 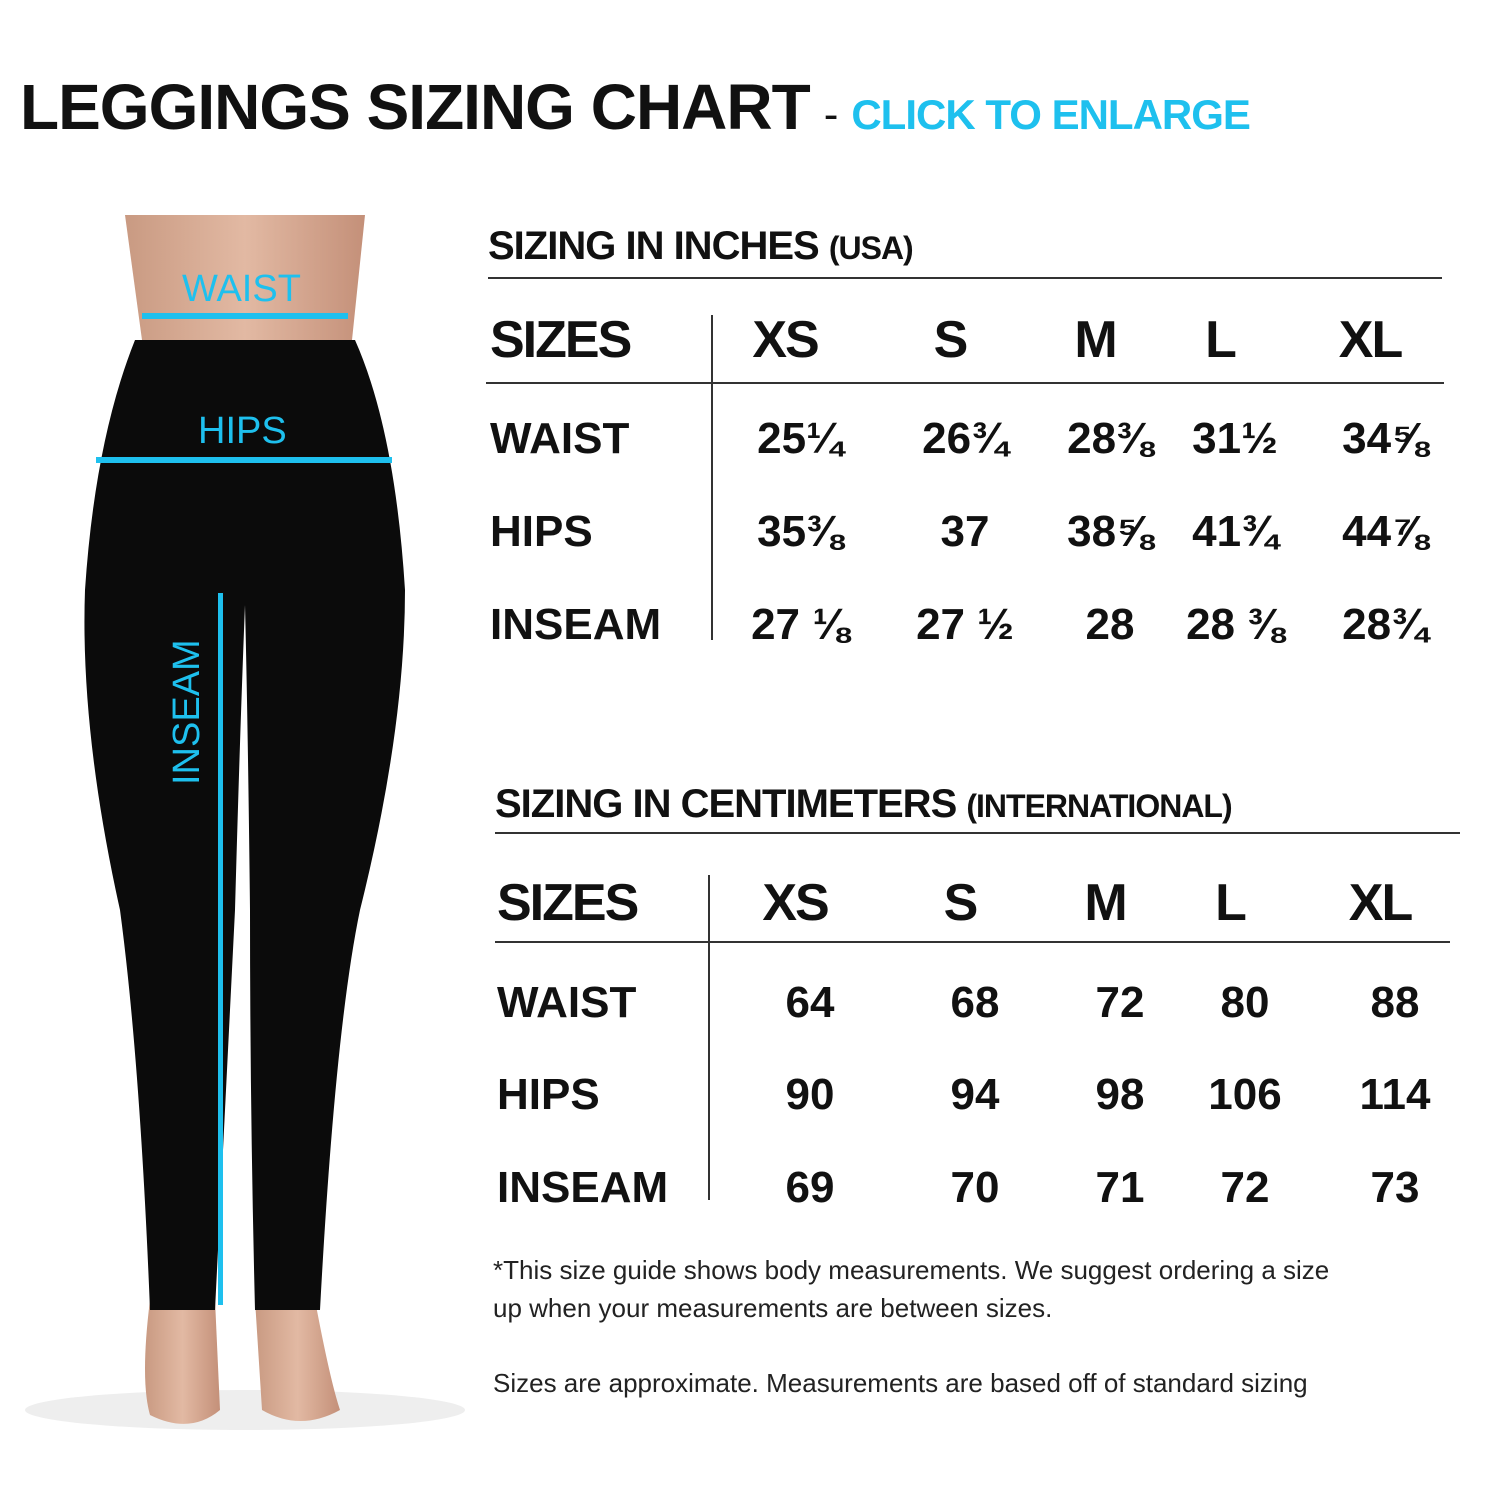 I want to click on table-cell: 28¾, so click(x=1385, y=624).